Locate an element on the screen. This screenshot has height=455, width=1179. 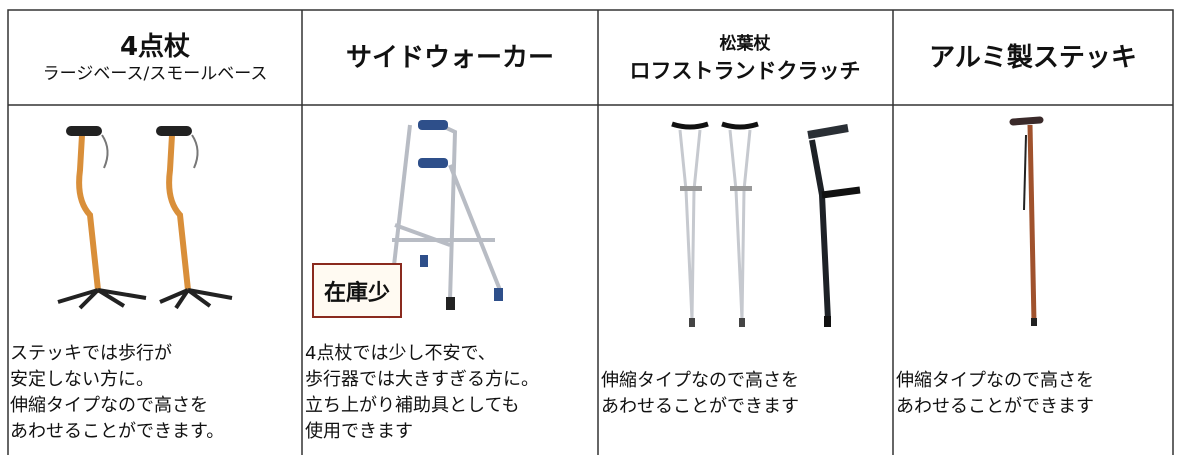
header-title: 松葉杖 is located at coordinates (745, 44).